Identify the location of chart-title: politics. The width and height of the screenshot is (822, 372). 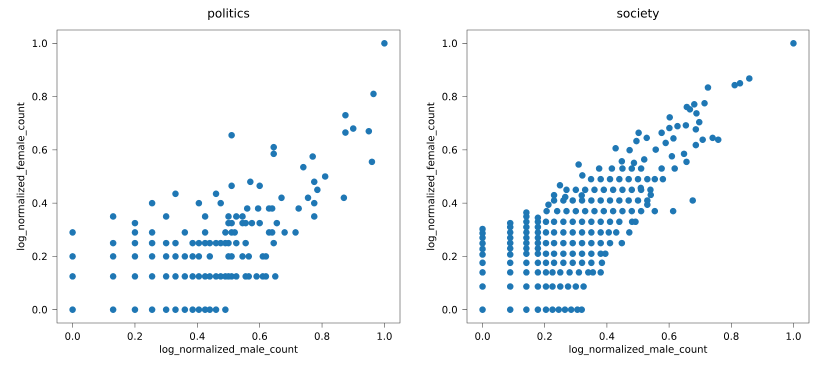
(229, 14).